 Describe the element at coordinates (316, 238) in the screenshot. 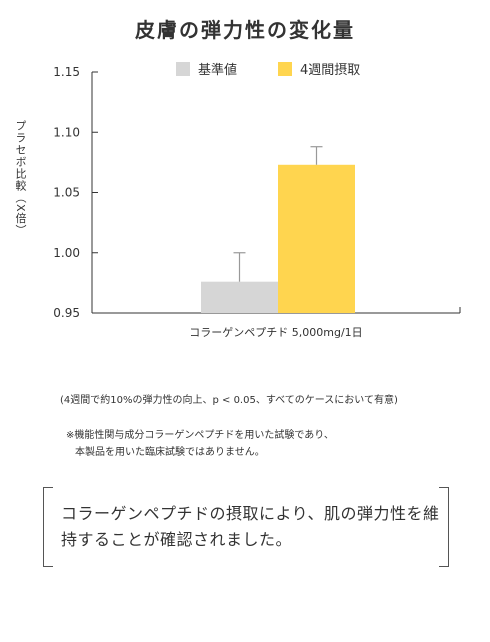

I see `bar-four-weeks` at that location.